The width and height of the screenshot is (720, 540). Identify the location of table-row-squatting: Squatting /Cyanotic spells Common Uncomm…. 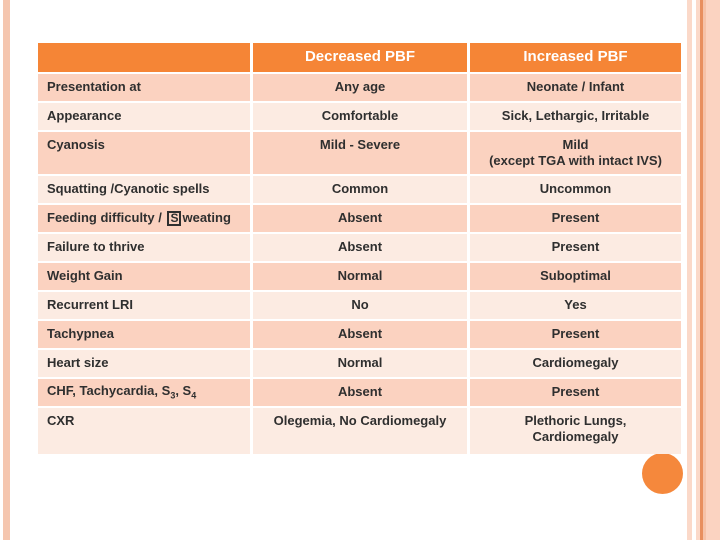
(359, 189).